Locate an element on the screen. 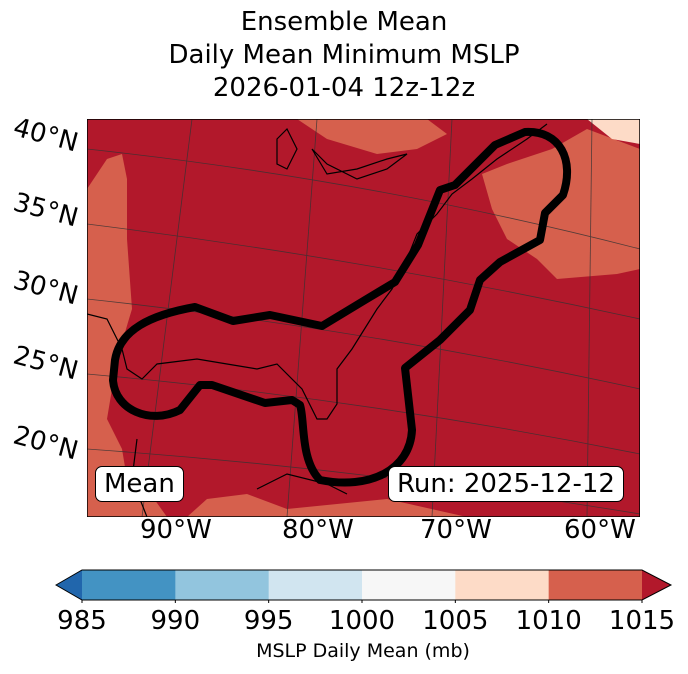 The height and width of the screenshot is (674, 688). colorbar-tick-label: 990 is located at coordinates (175, 621).